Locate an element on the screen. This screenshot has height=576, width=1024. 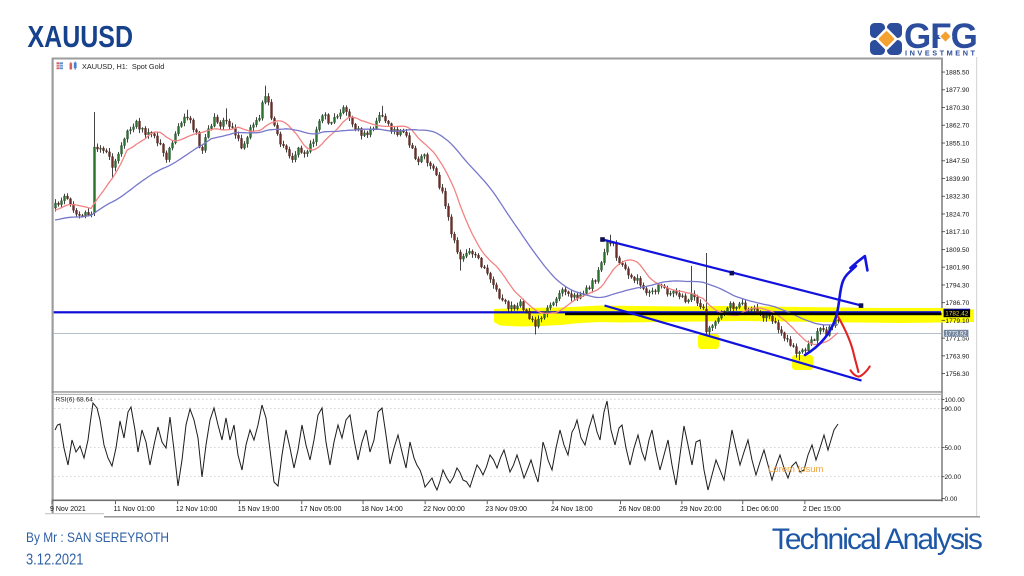
svg-text: 9 Nov 2021 is located at coordinates (68, 509).